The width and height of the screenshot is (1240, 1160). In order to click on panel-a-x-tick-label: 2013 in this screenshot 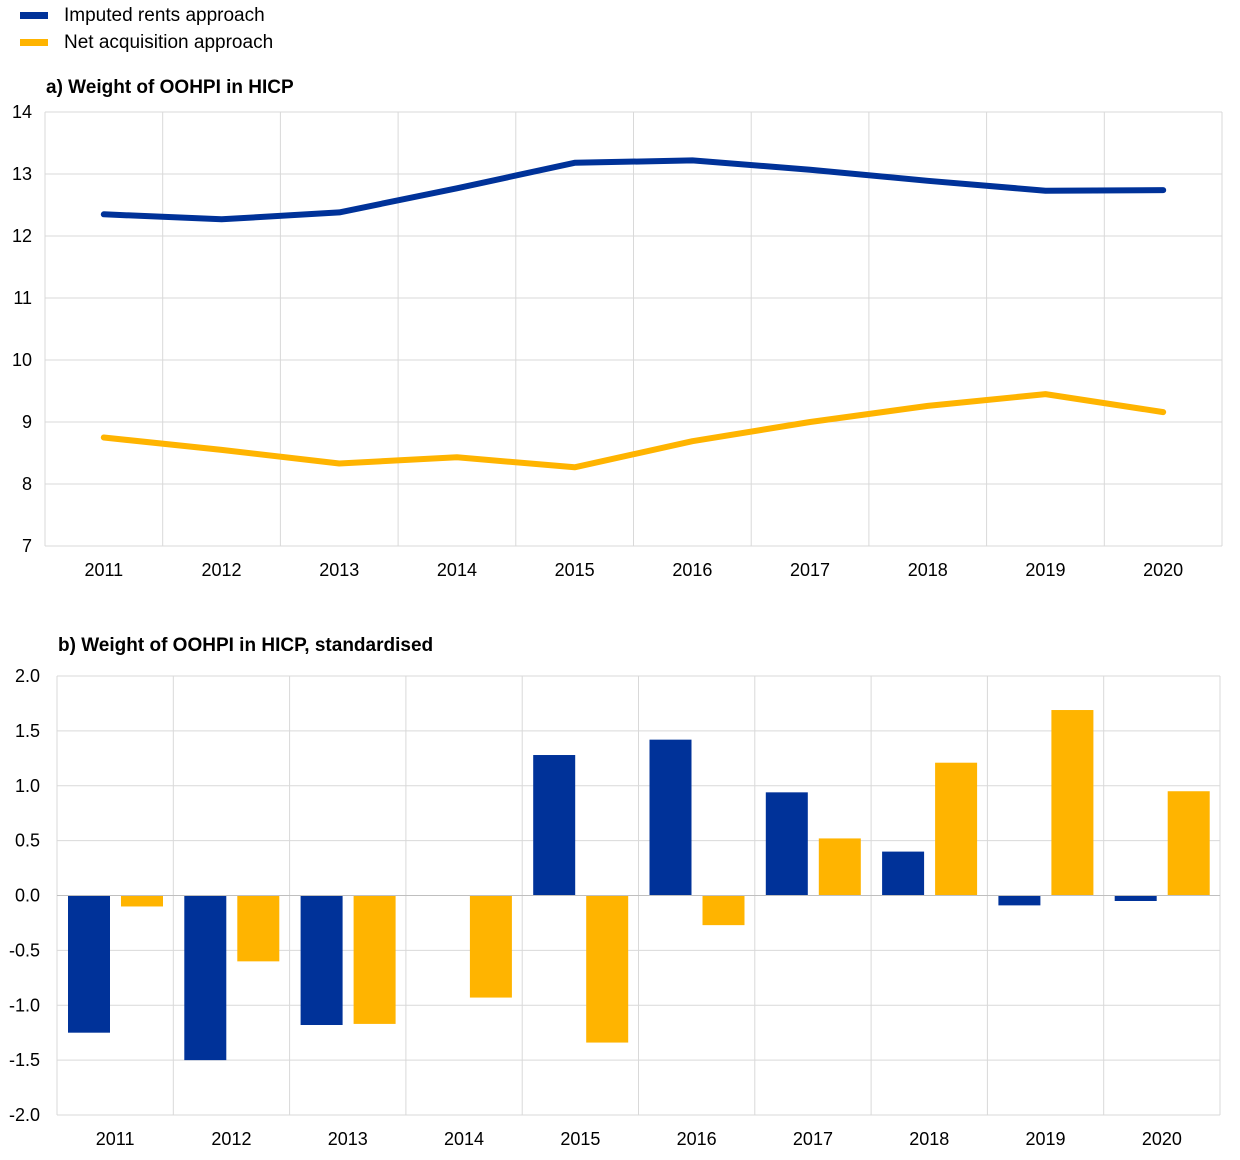, I will do `click(339, 570)`.